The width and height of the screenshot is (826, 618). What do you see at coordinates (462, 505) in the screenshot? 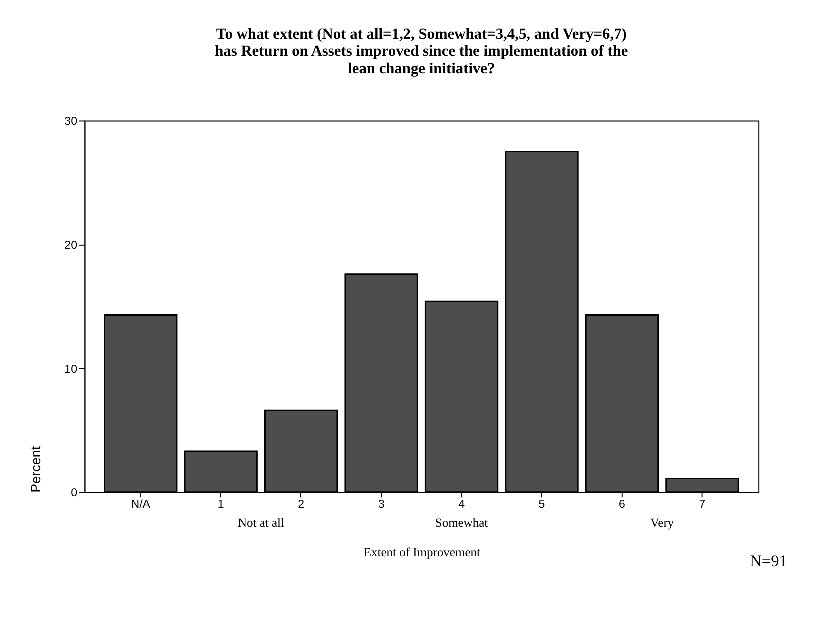
I see `x-tick-label: 4` at bounding box center [462, 505].